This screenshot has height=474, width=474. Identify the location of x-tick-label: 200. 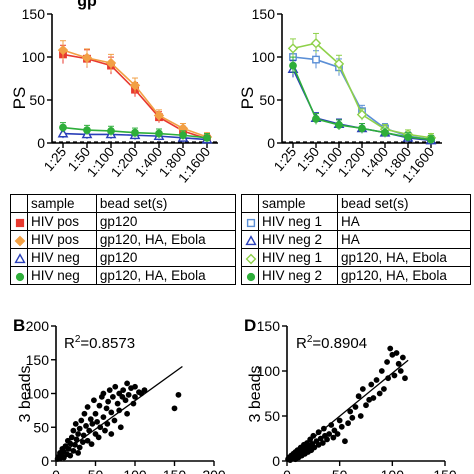
(214, 470).